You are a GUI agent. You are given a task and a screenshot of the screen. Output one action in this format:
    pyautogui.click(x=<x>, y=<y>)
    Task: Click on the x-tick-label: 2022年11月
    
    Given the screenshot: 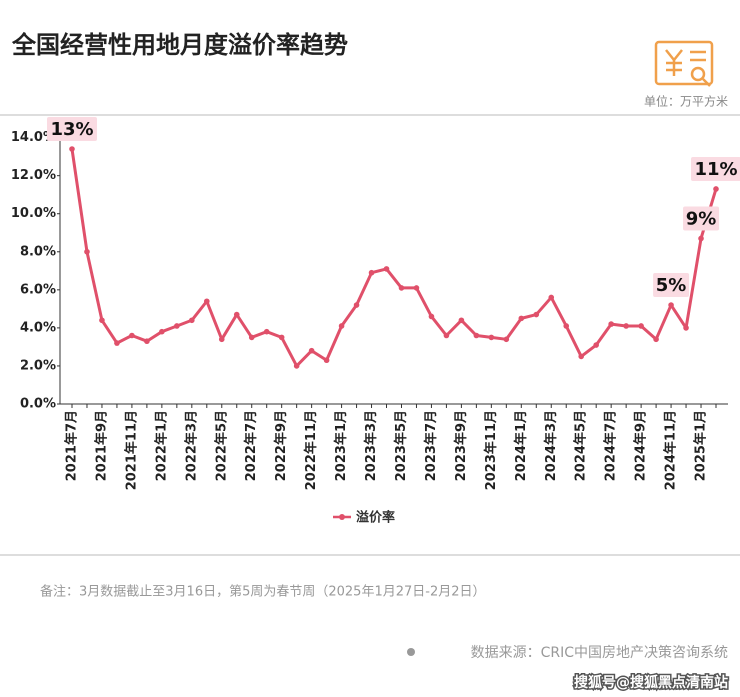 What is the action you would take?
    pyautogui.click(x=311, y=450)
    